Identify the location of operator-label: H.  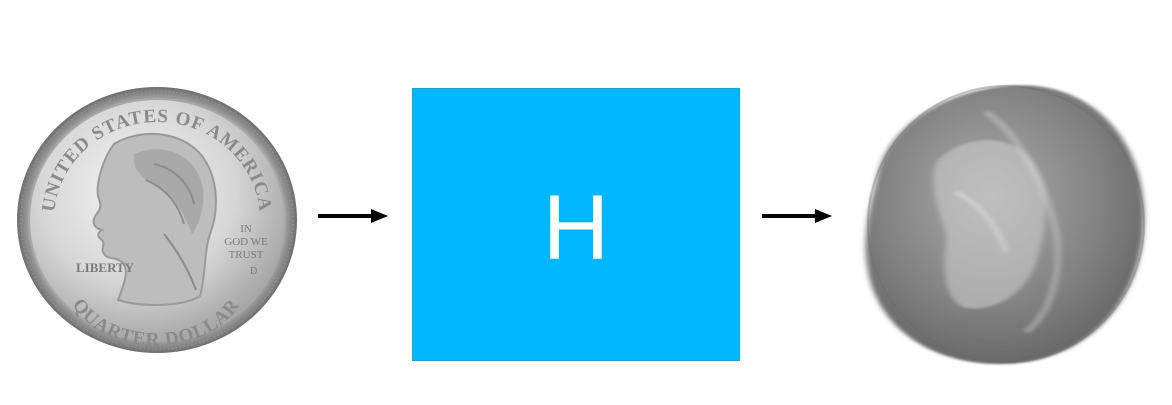
(576, 227).